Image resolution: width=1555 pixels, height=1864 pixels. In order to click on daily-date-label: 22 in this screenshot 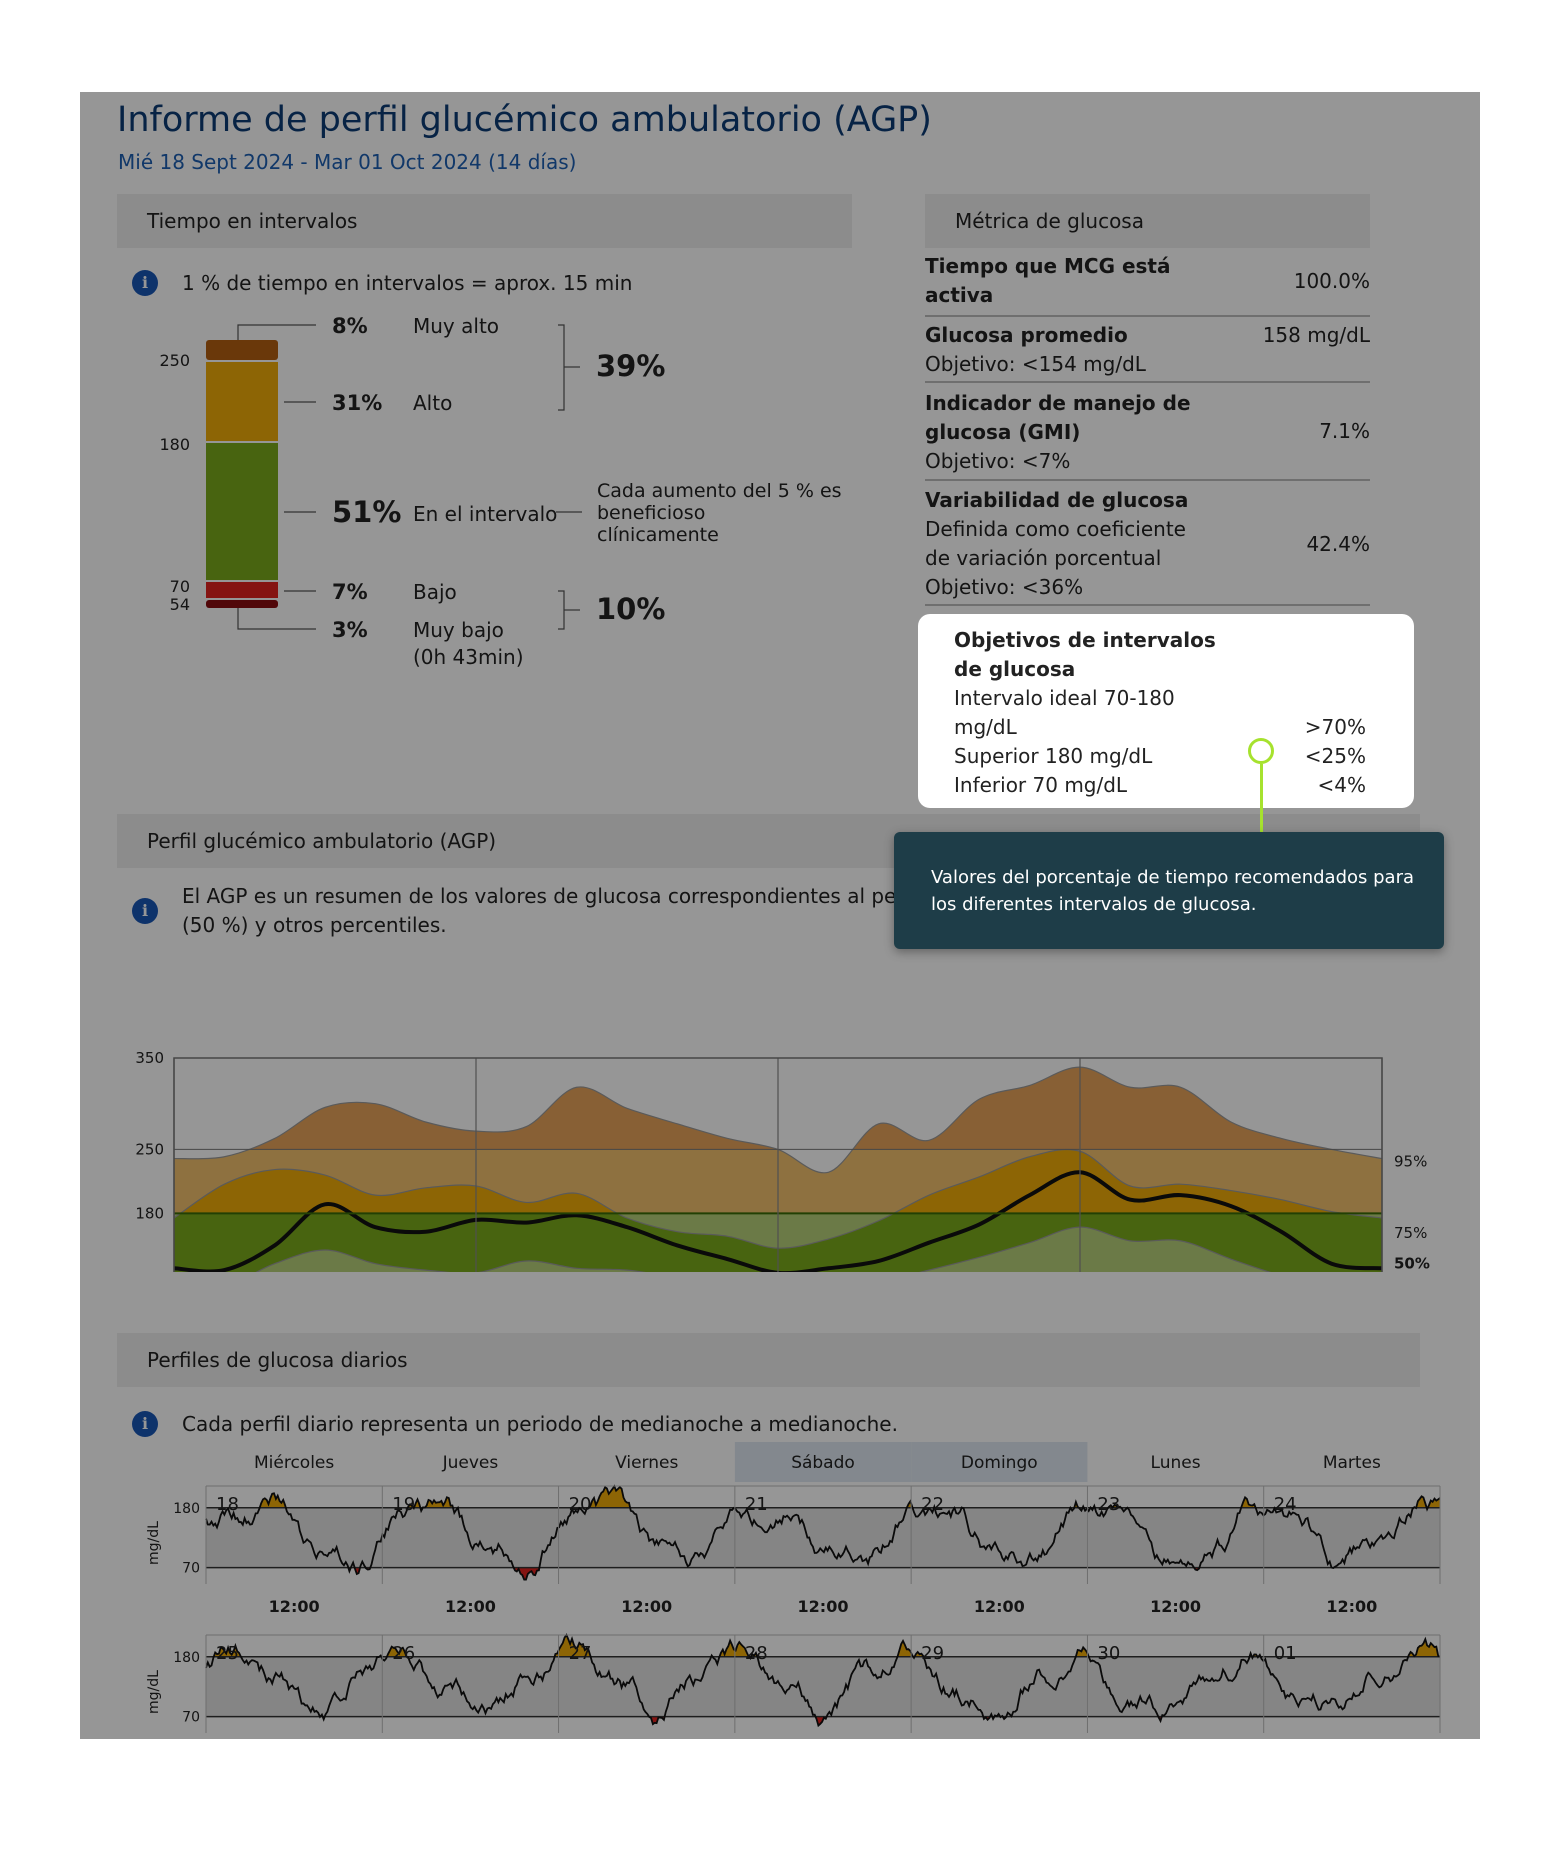, I will do `click(932, 1504)`.